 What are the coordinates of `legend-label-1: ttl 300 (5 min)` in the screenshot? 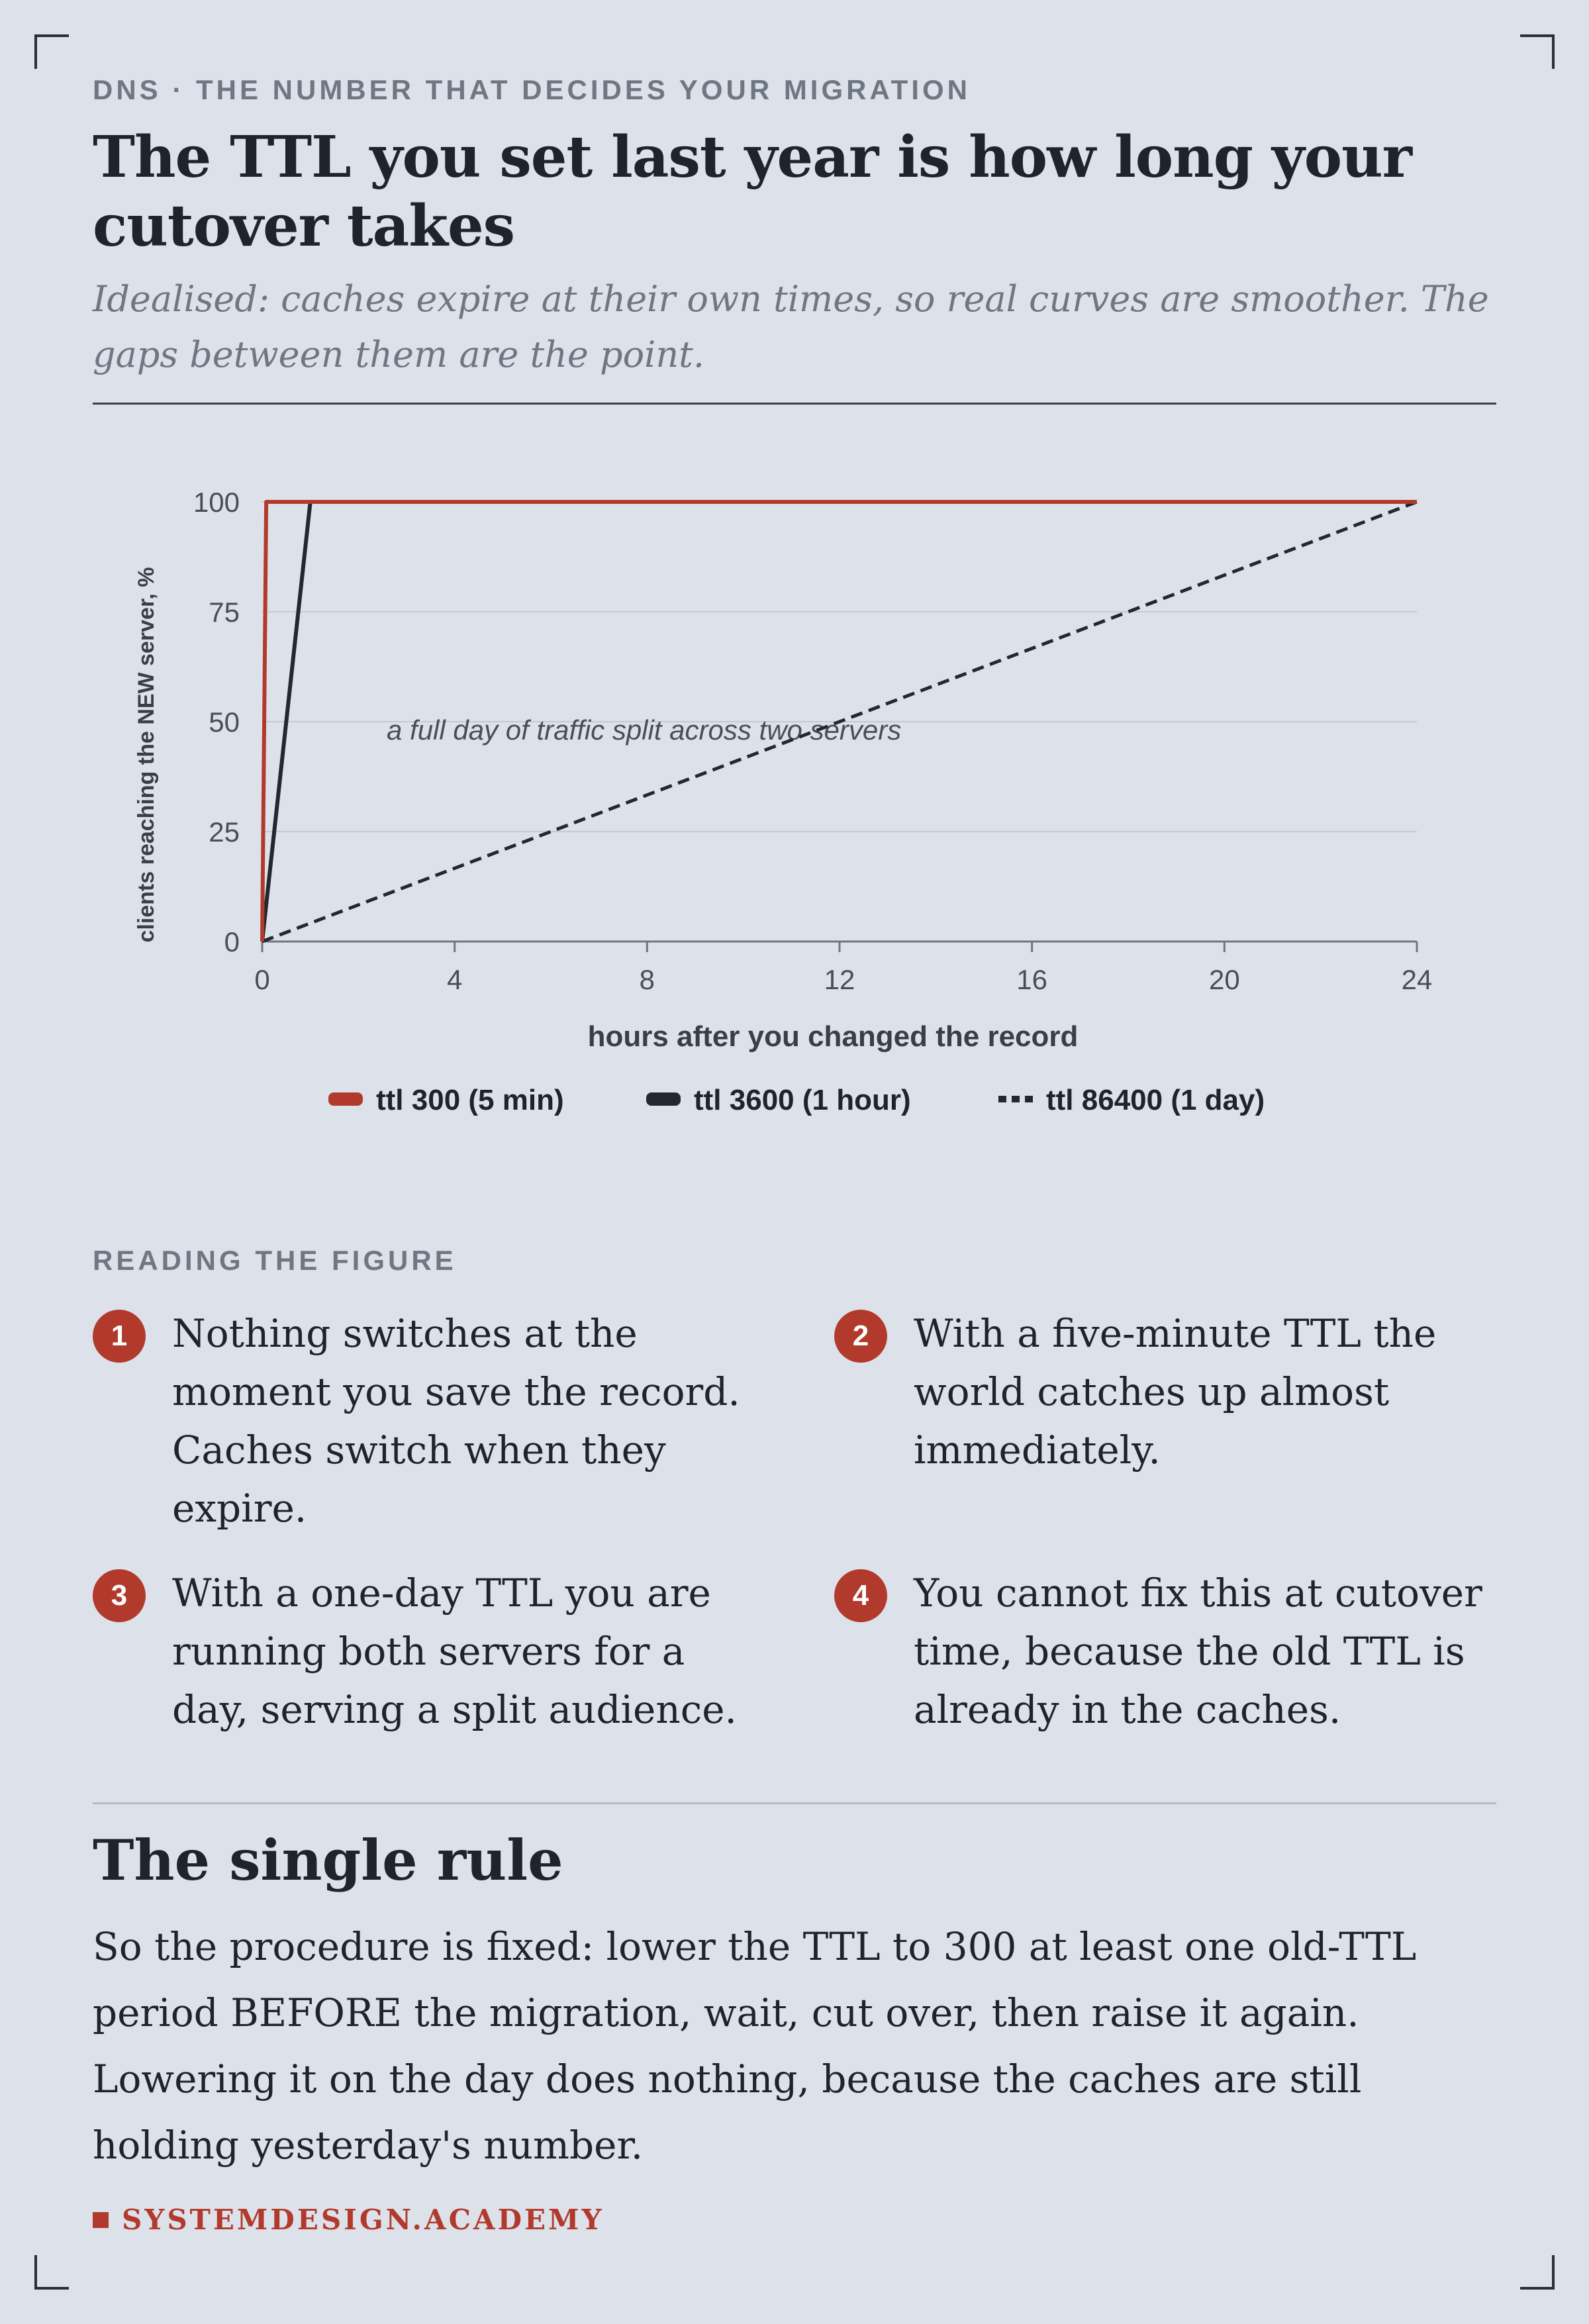 It's located at (470, 1100).